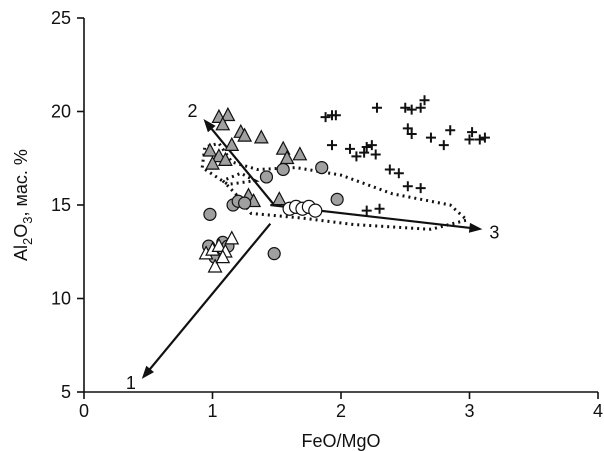 The height and width of the screenshot is (451, 604). I want to click on x-tick-label: 1, so click(212, 411).